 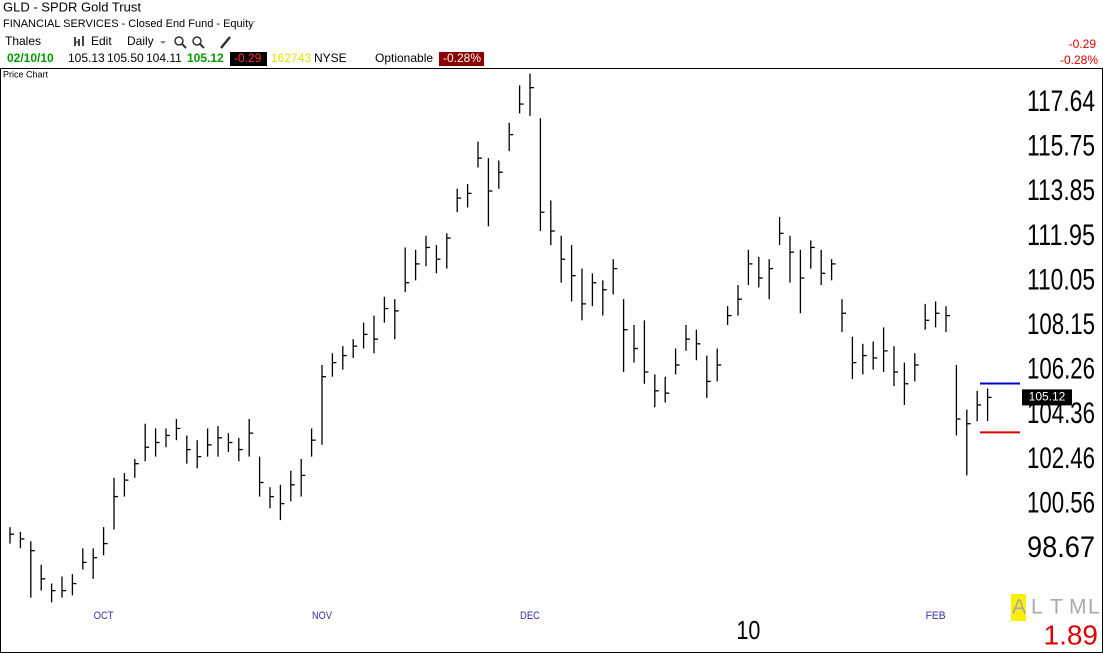 I want to click on x-tick-label: NOV, so click(x=322, y=616).